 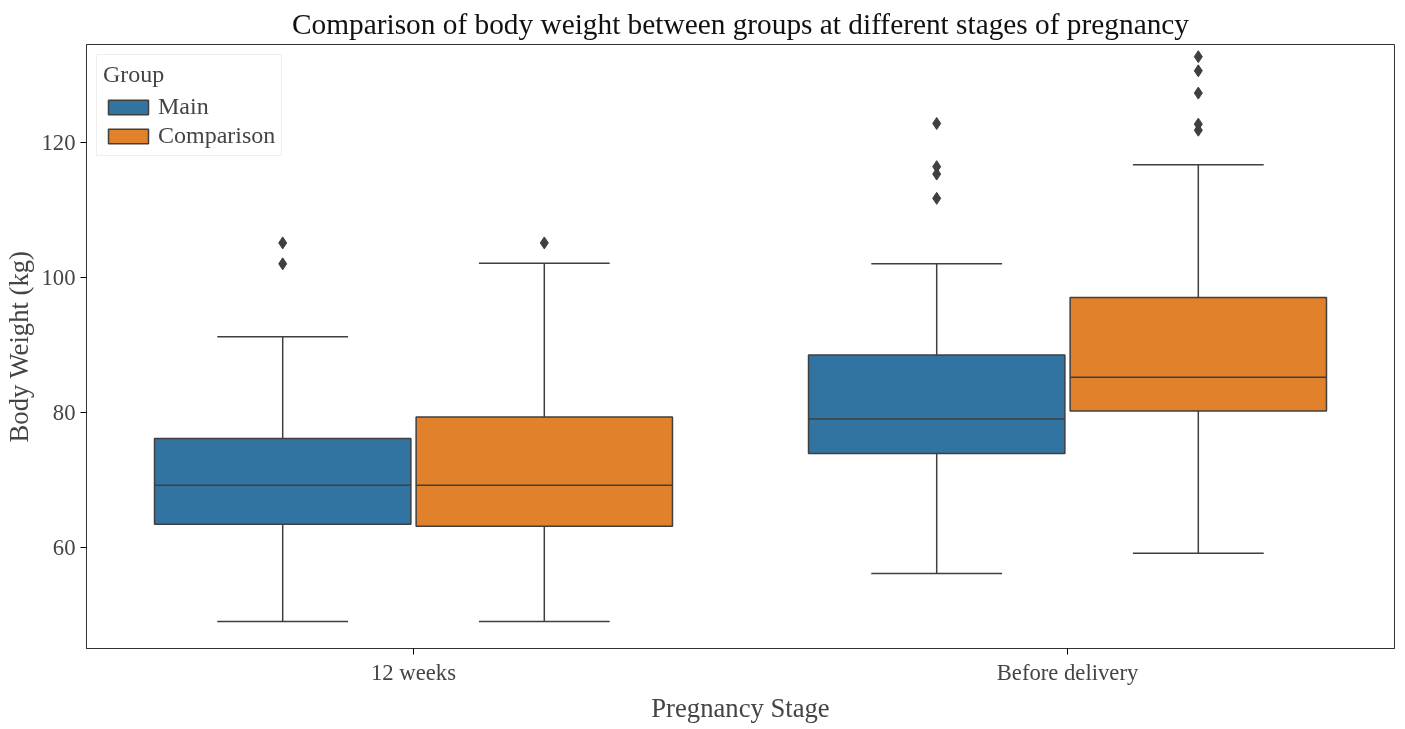 I want to click on y-tick-label: 60, so click(x=64, y=547).